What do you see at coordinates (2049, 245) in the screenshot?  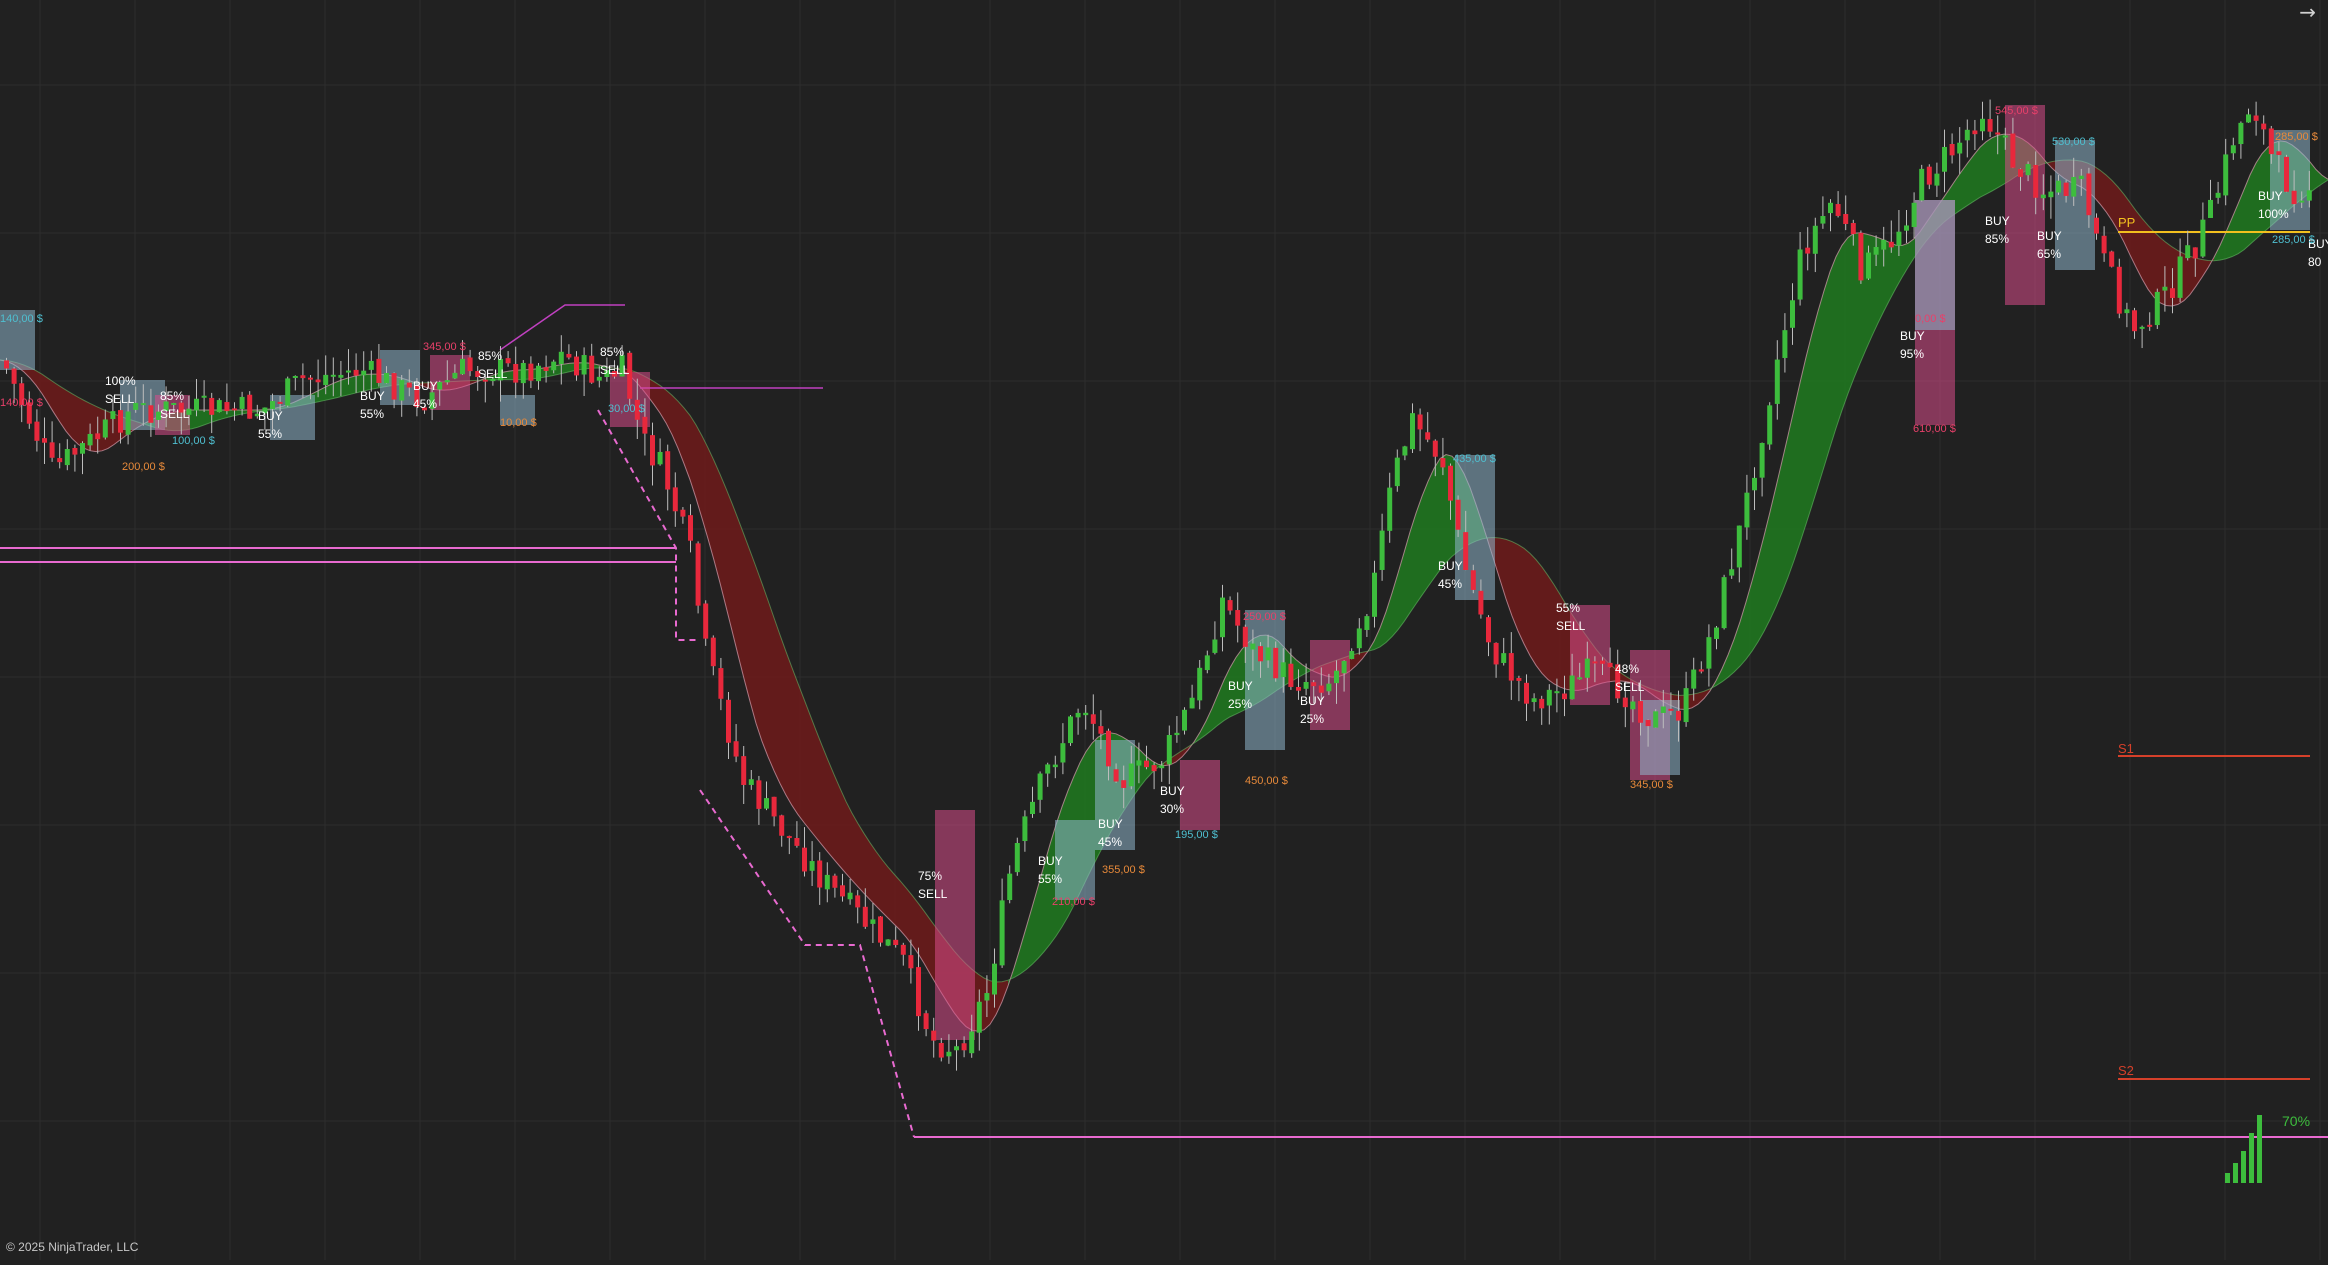 I see `buy-signal: 65% BUY` at bounding box center [2049, 245].